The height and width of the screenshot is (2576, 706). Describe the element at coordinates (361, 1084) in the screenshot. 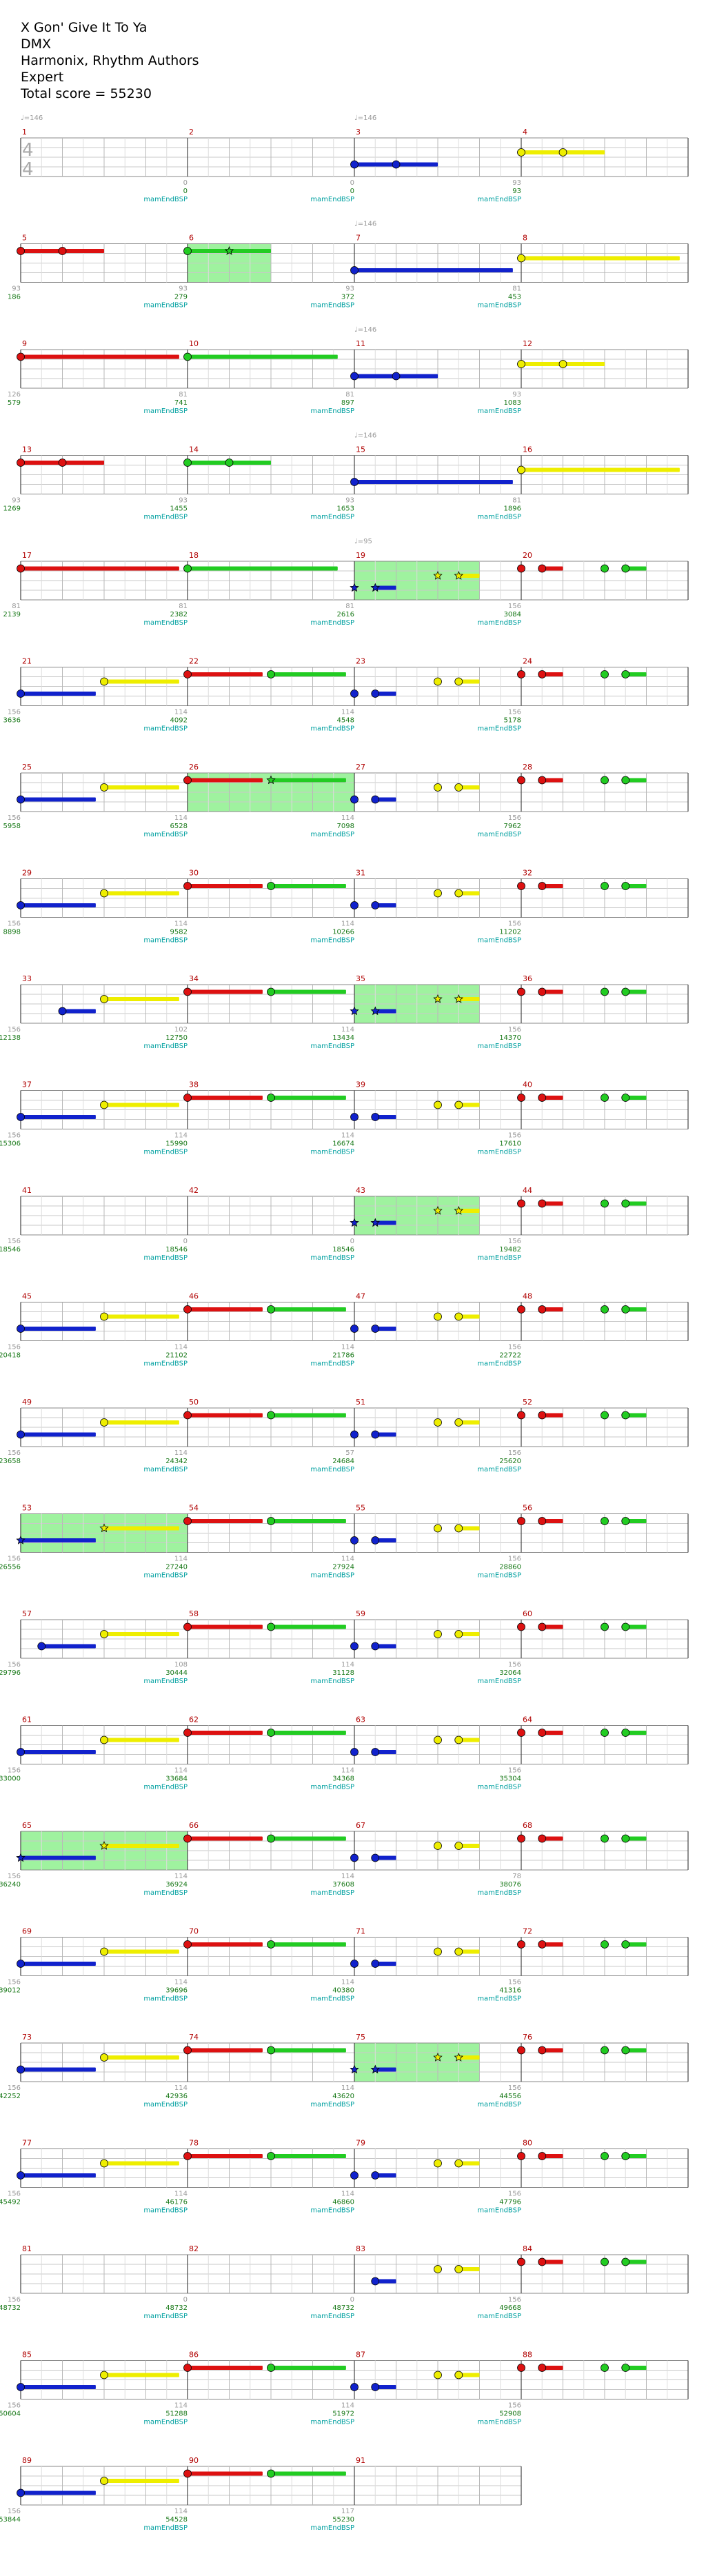

I see `measure-number: 39` at that location.